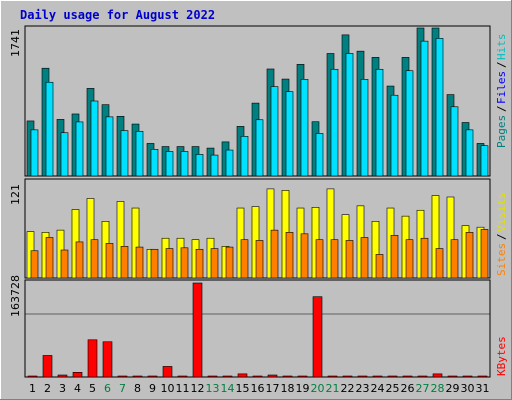 This screenshot has width=512, height=400. I want to click on x-tick-13: 13, so click(213, 388).